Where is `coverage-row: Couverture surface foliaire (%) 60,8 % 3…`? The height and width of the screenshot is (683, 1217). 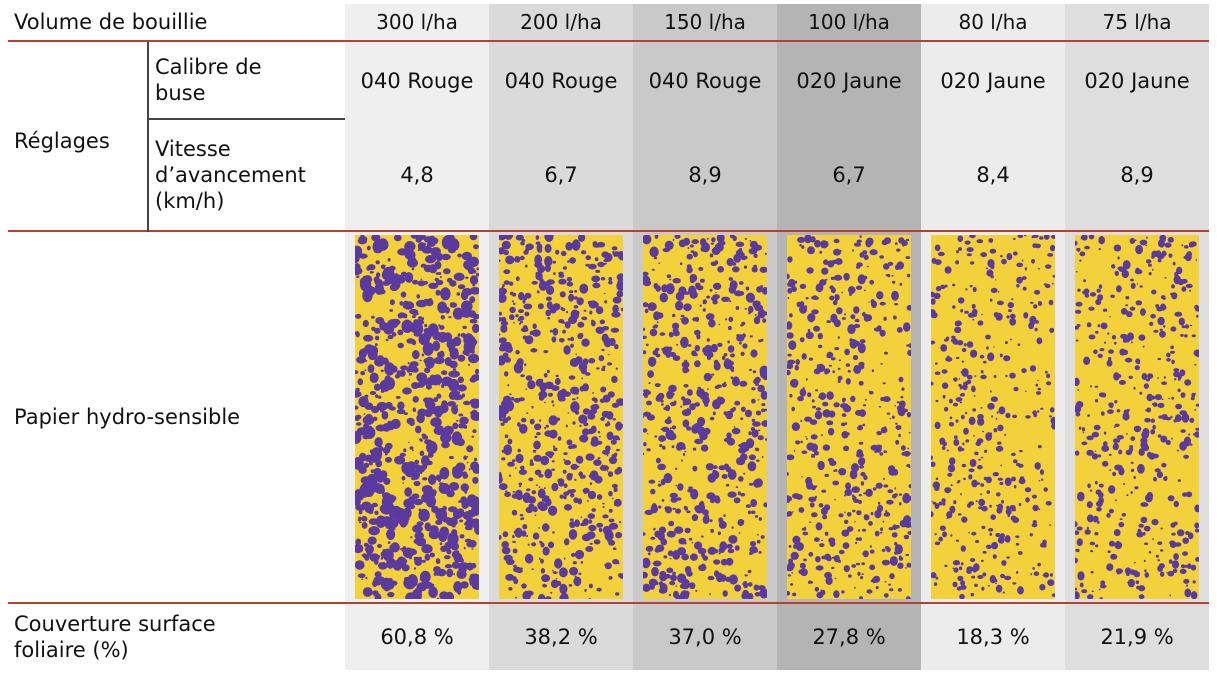
coverage-row: Couverture surface foliaire (%) 60,8 % 3… is located at coordinates (609, 636).